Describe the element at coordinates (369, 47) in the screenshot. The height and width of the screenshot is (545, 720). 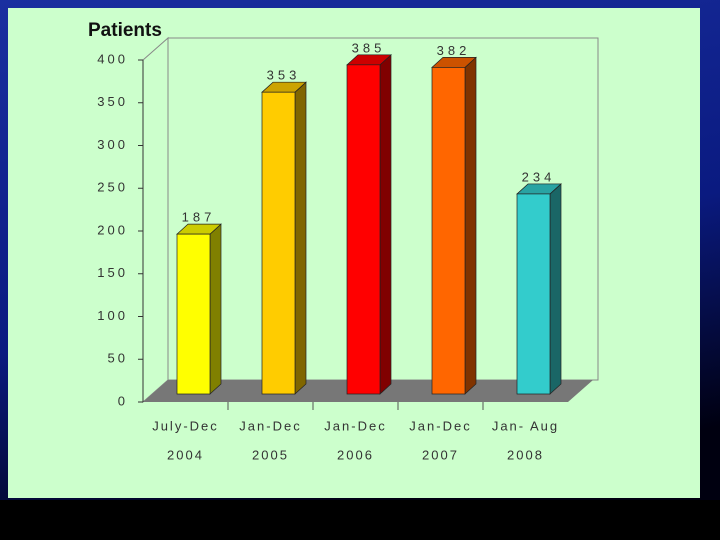
I see `value-label: 385` at that location.